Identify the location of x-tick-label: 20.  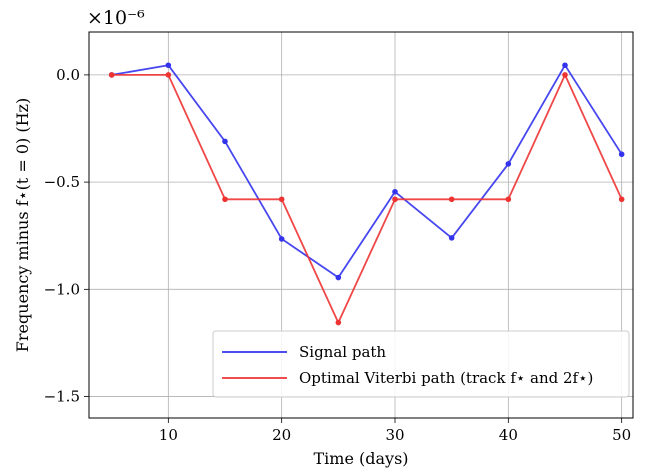
(281, 435).